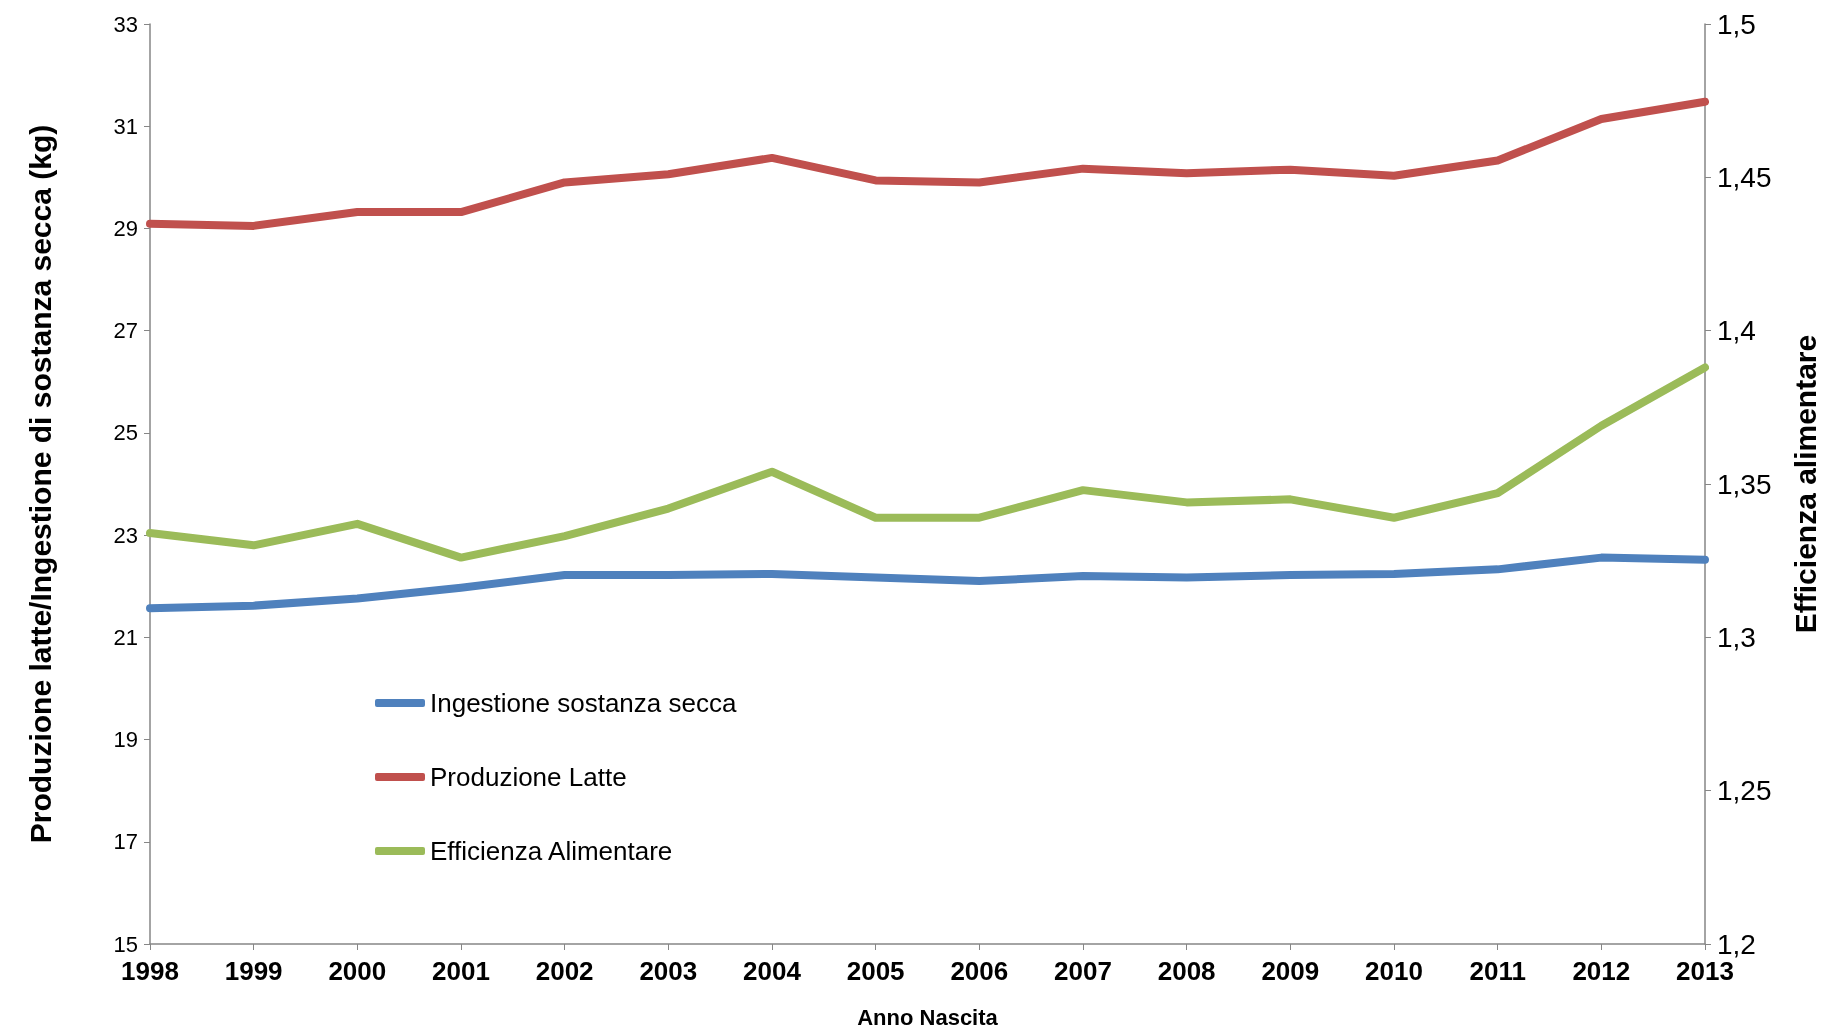  Describe the element at coordinates (461, 971) in the screenshot. I see `x-tick-label: 2001` at that location.